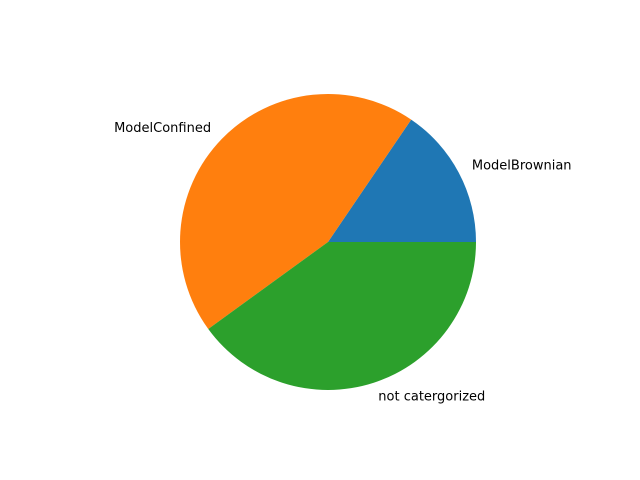 The height and width of the screenshot is (480, 640). I want to click on pie-label-modelbrownian: ModelBrownian, so click(522, 165).